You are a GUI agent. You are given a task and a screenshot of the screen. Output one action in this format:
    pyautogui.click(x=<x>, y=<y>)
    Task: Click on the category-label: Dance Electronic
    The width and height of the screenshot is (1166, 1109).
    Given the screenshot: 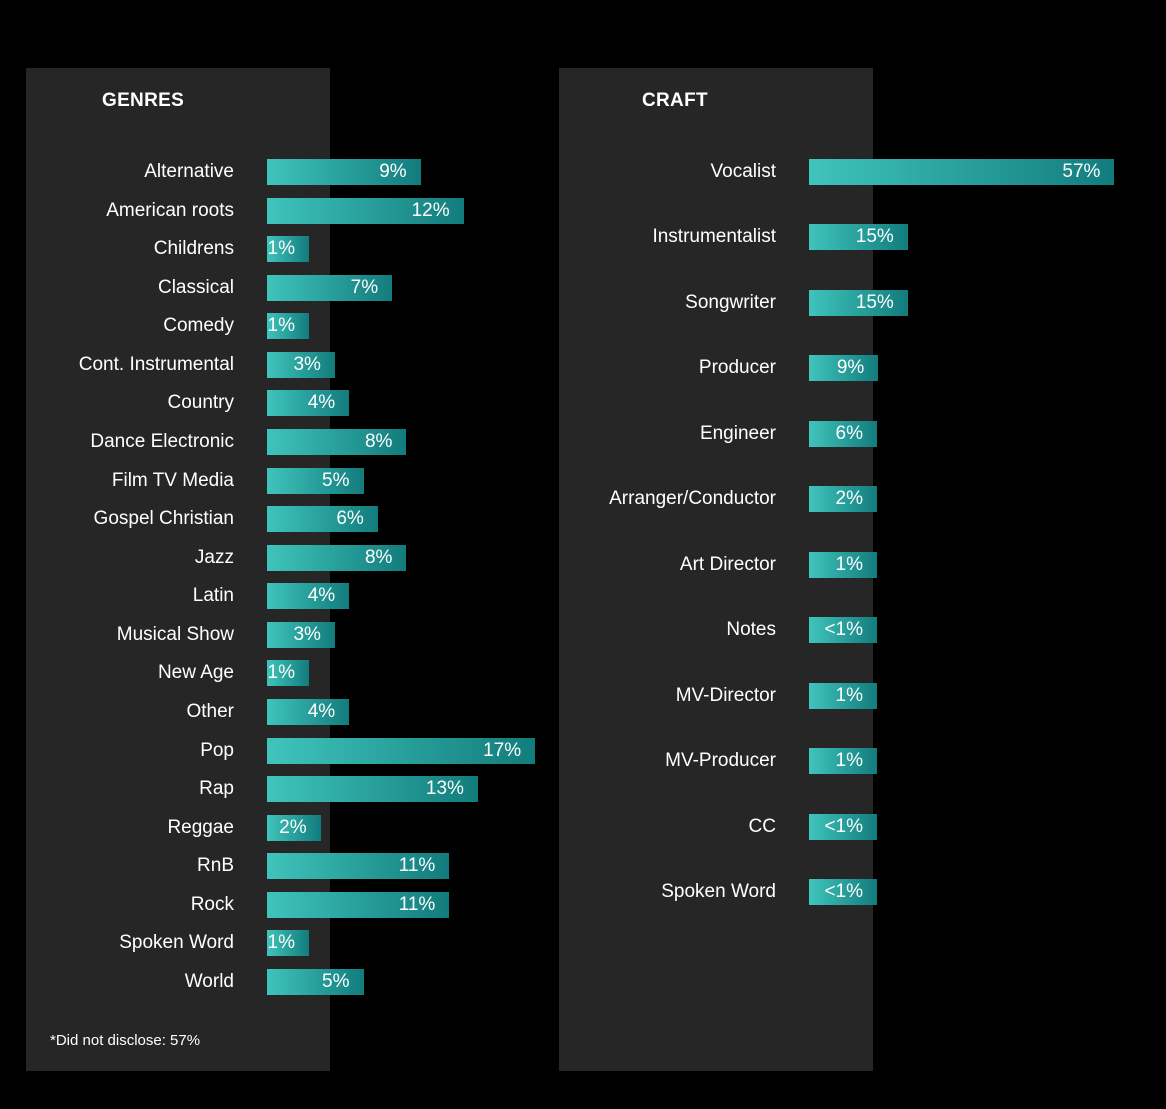 What is the action you would take?
    pyautogui.click(x=162, y=441)
    